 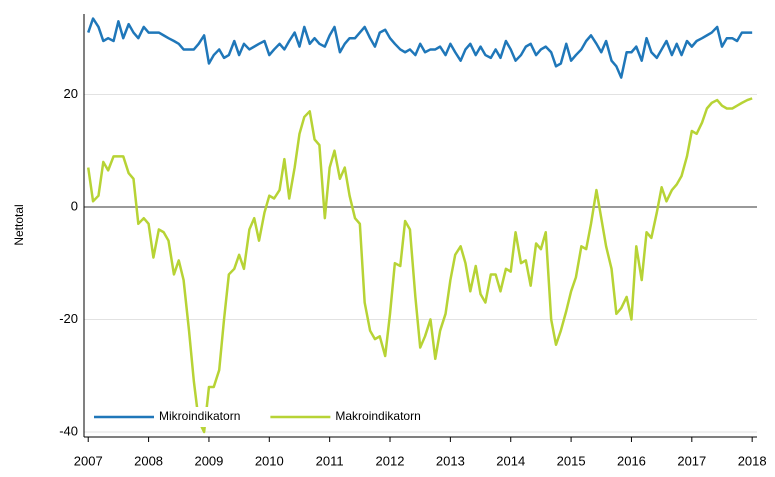 I want to click on x-tick-label: 2008, so click(x=148, y=460).